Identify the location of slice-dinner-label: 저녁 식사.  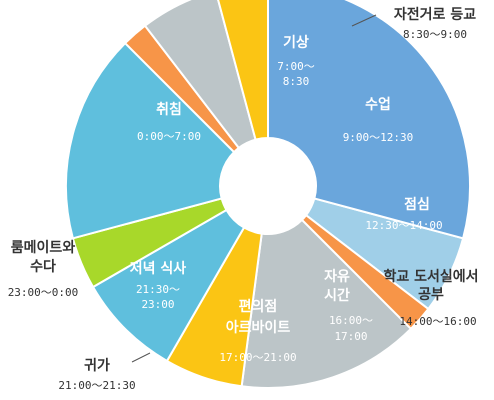
(158, 269).